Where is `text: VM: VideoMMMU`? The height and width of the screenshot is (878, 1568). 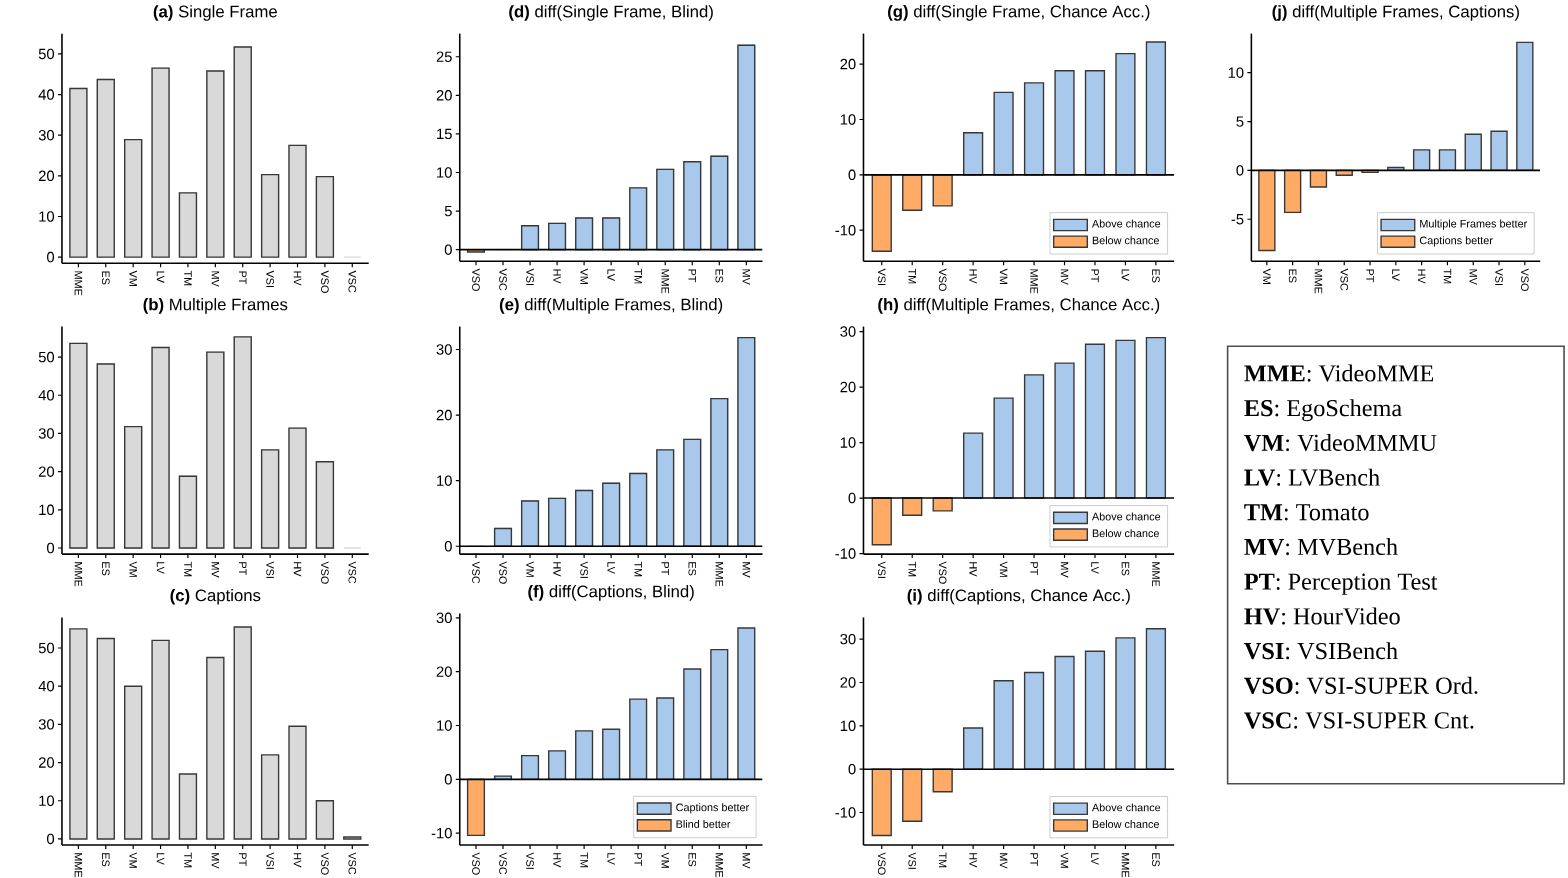 text: VM: VideoMMMU is located at coordinates (1340, 442).